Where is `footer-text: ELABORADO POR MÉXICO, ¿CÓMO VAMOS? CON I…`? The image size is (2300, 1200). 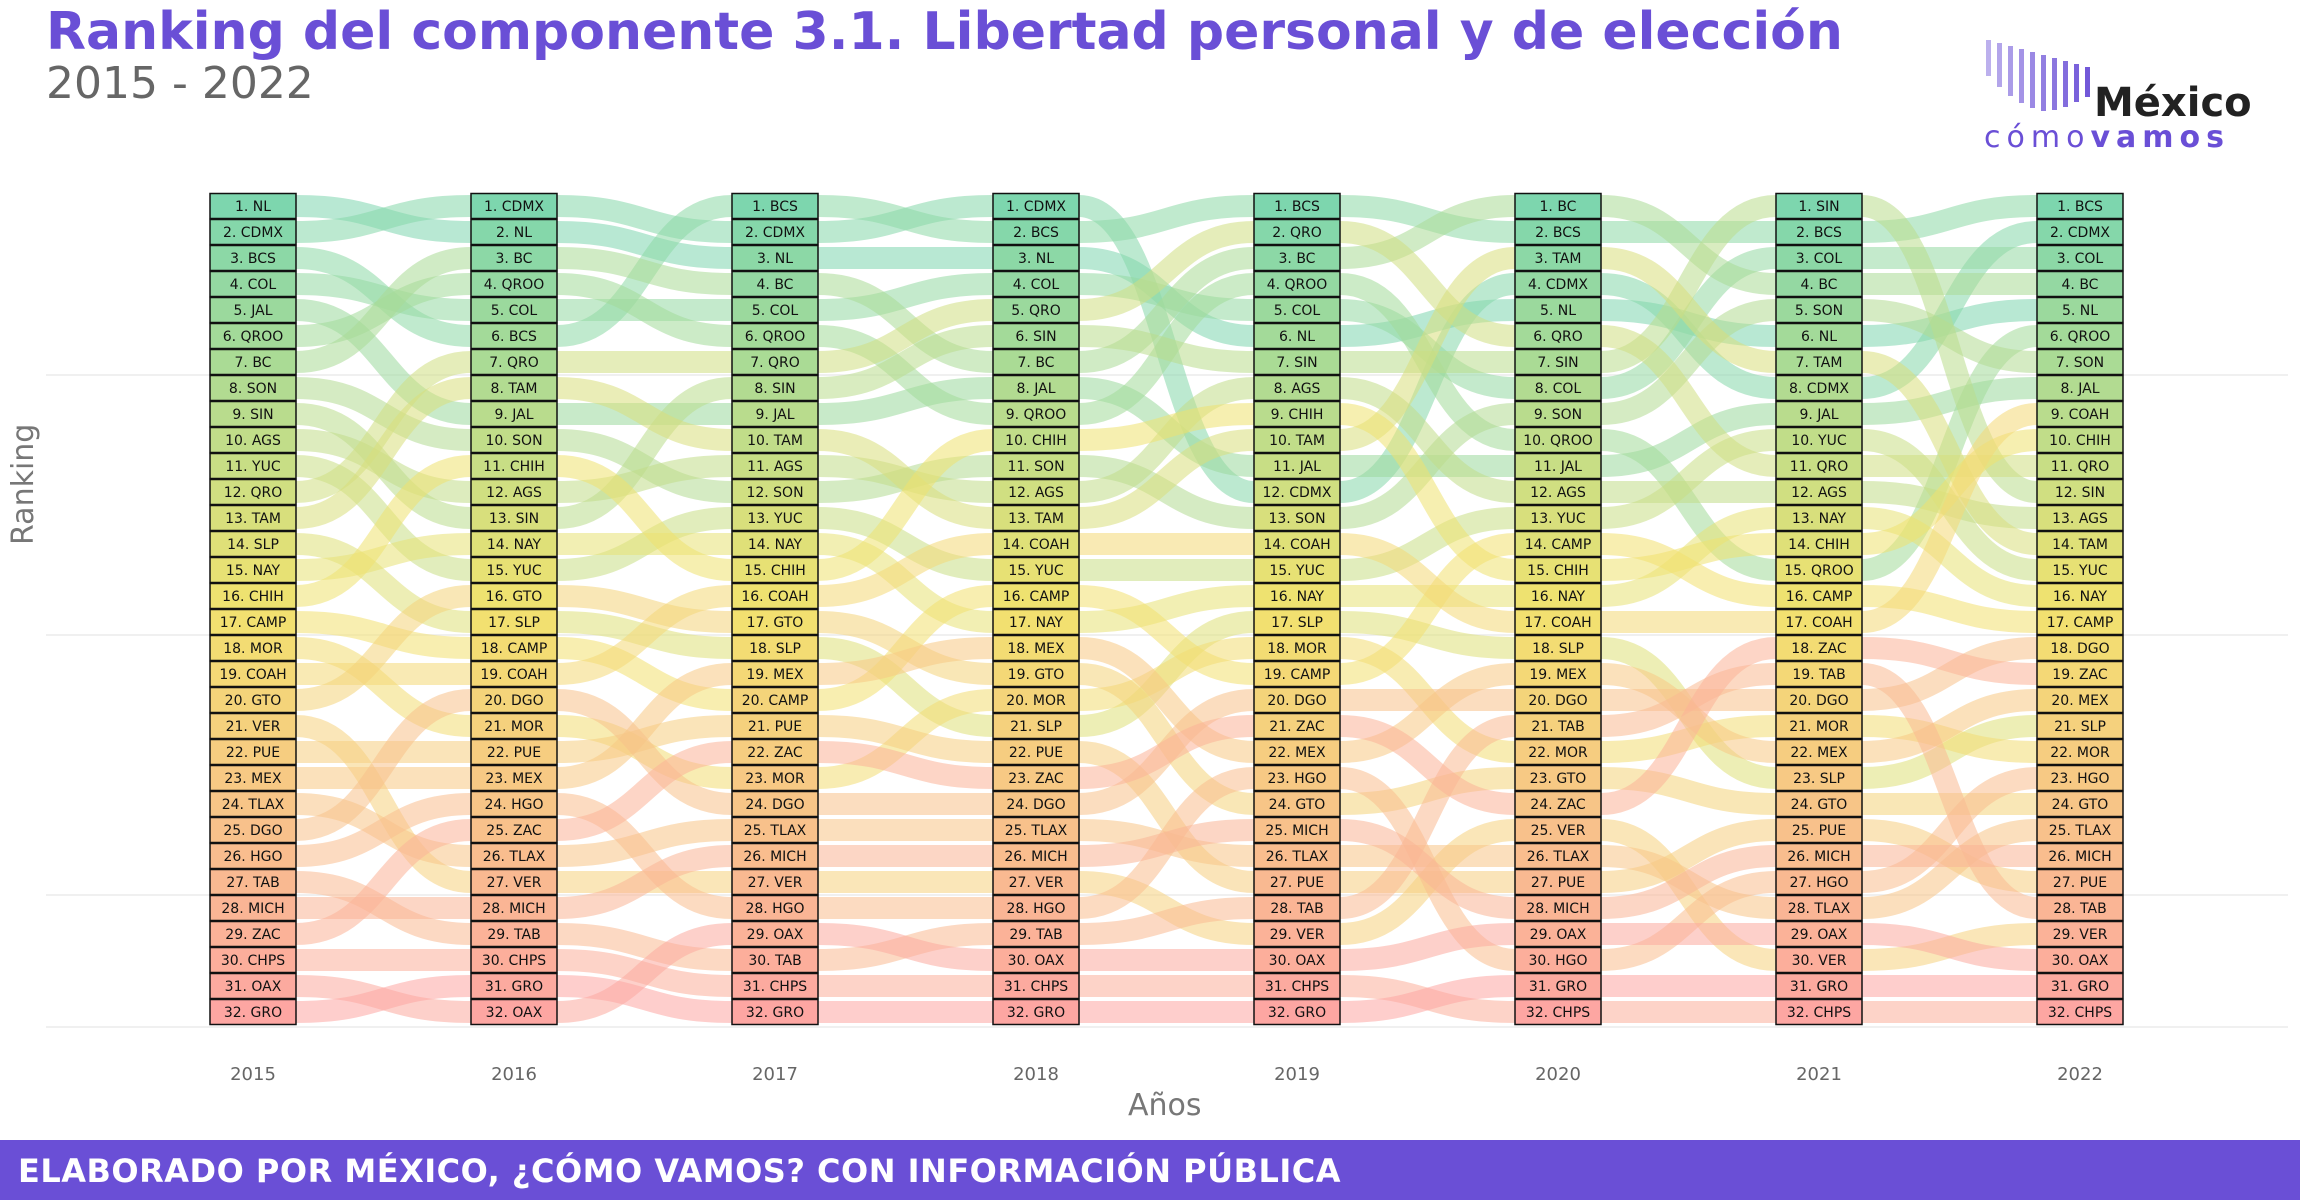
footer-text: ELABORADO POR MÉXICO, ¿CÓMO VAMOS? CON I… is located at coordinates (680, 1171).